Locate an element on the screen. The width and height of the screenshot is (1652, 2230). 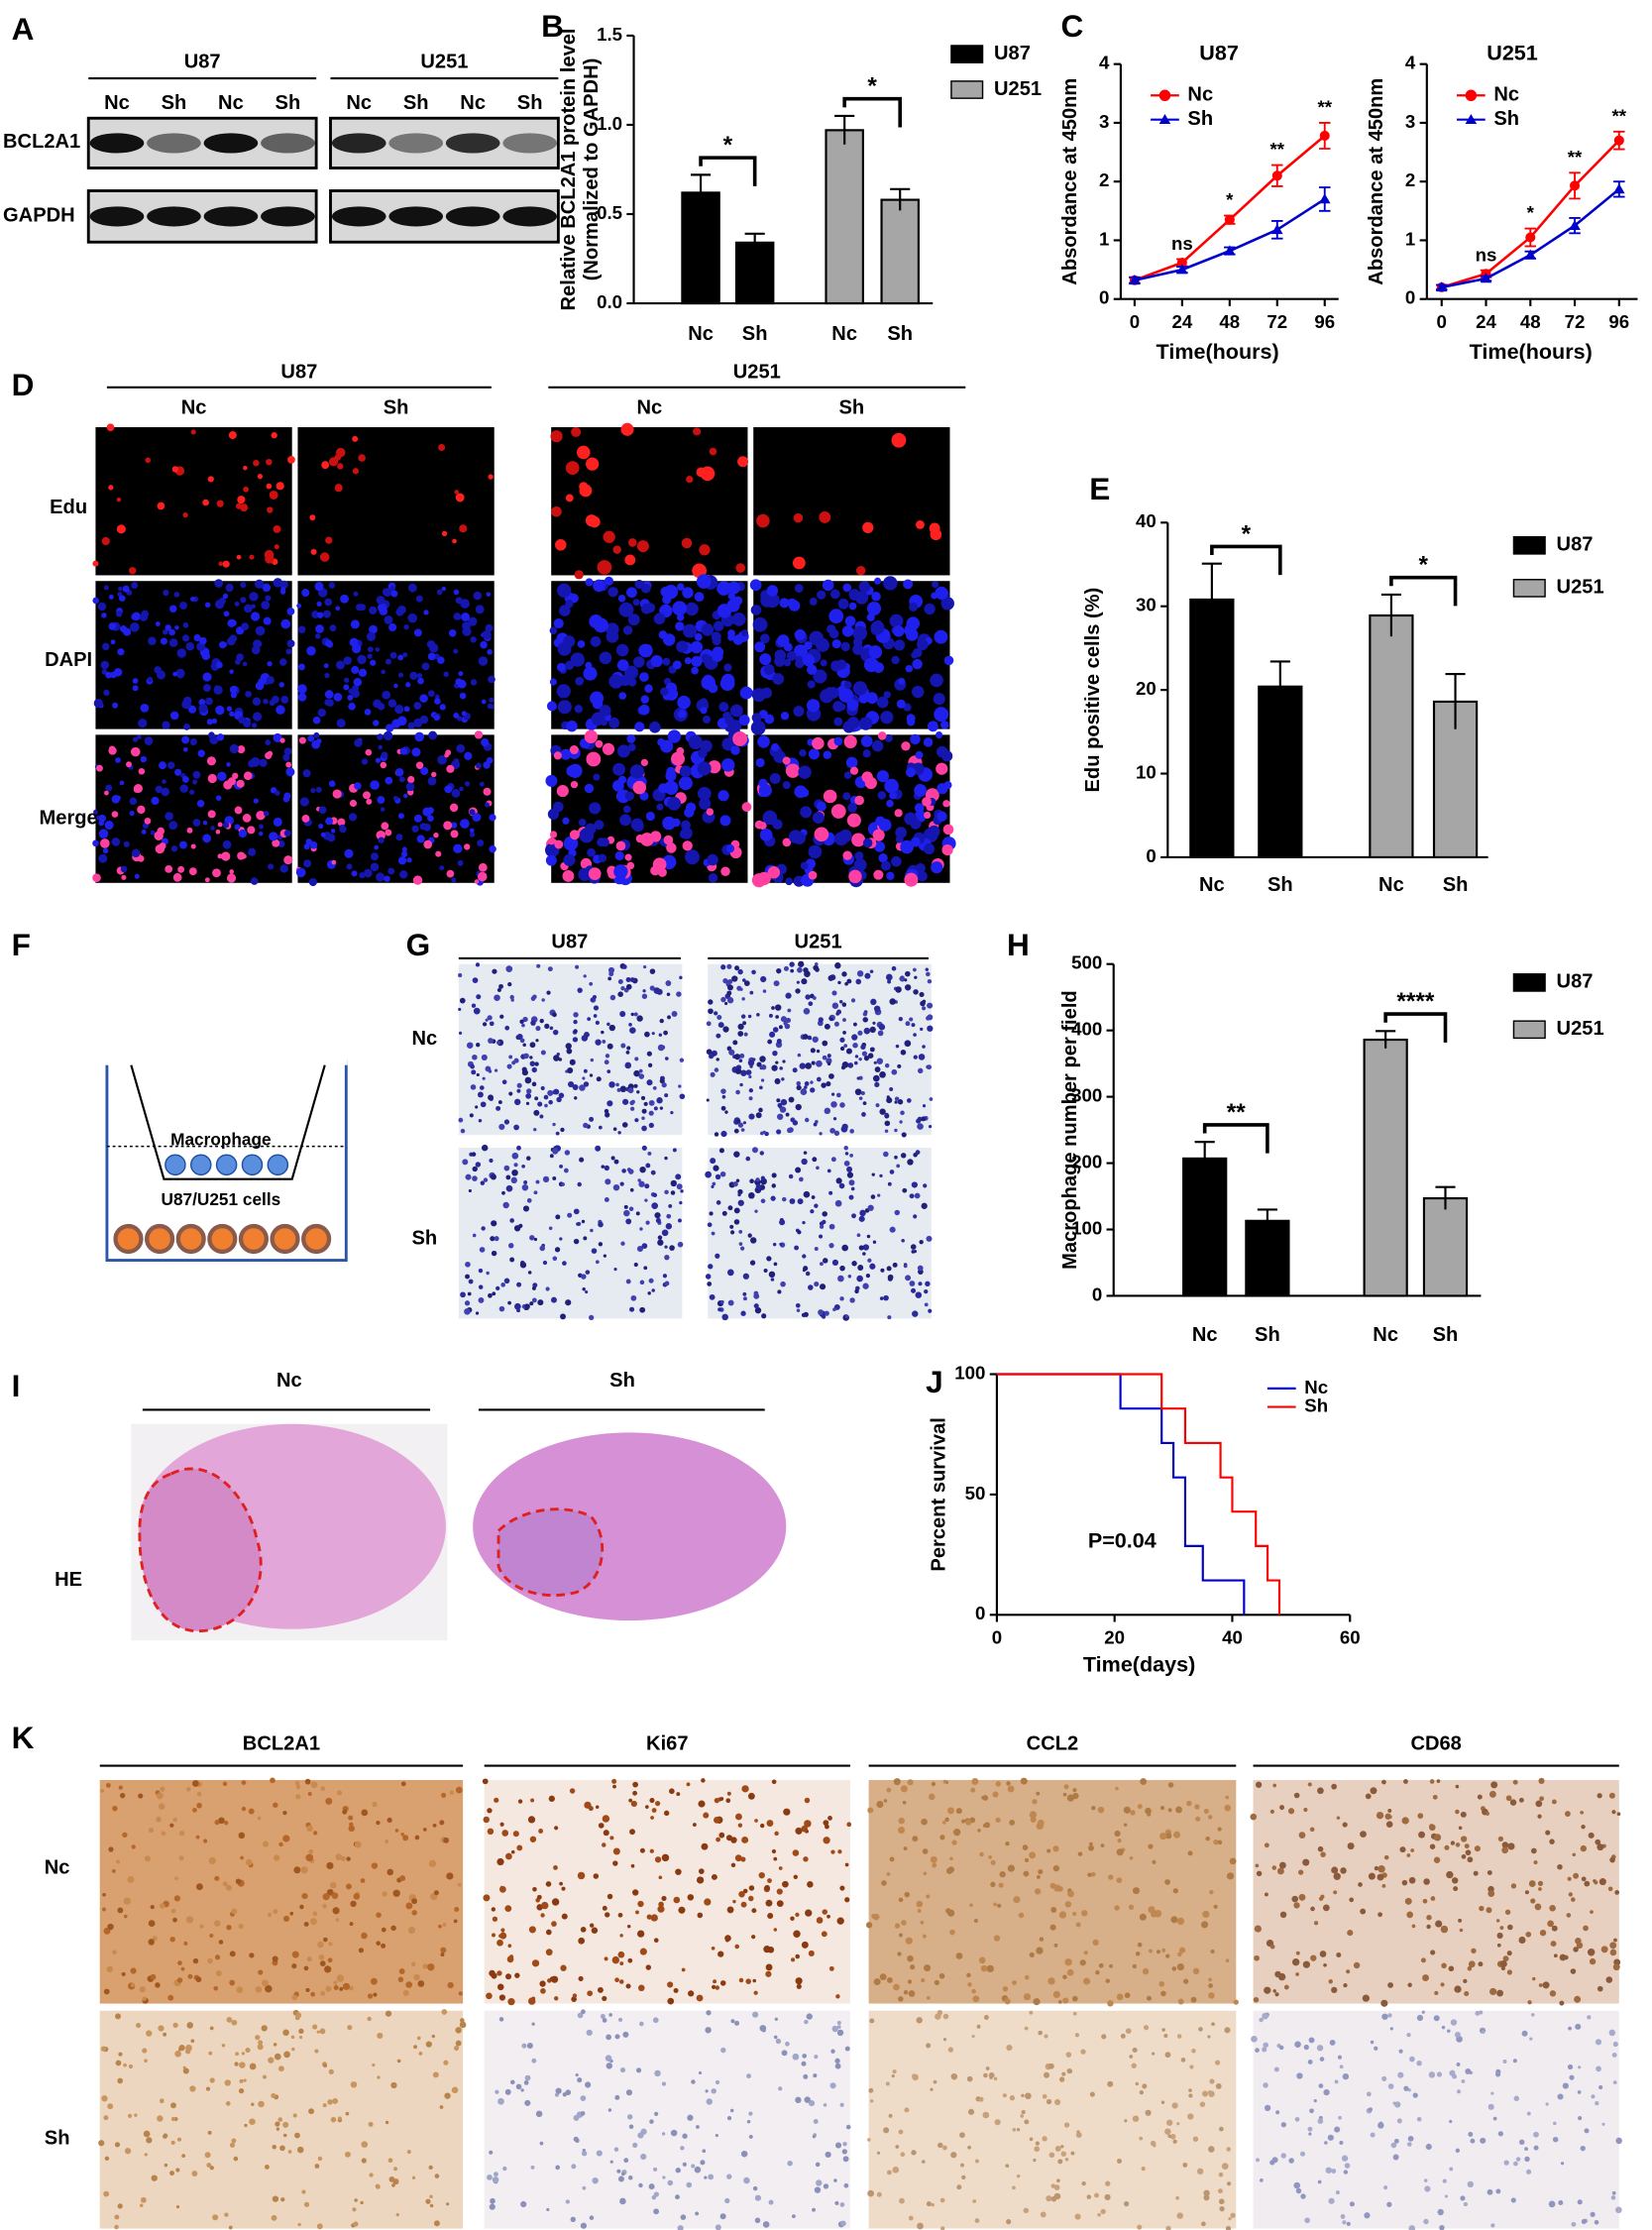
image-bg is located at coordinates (396, 808).